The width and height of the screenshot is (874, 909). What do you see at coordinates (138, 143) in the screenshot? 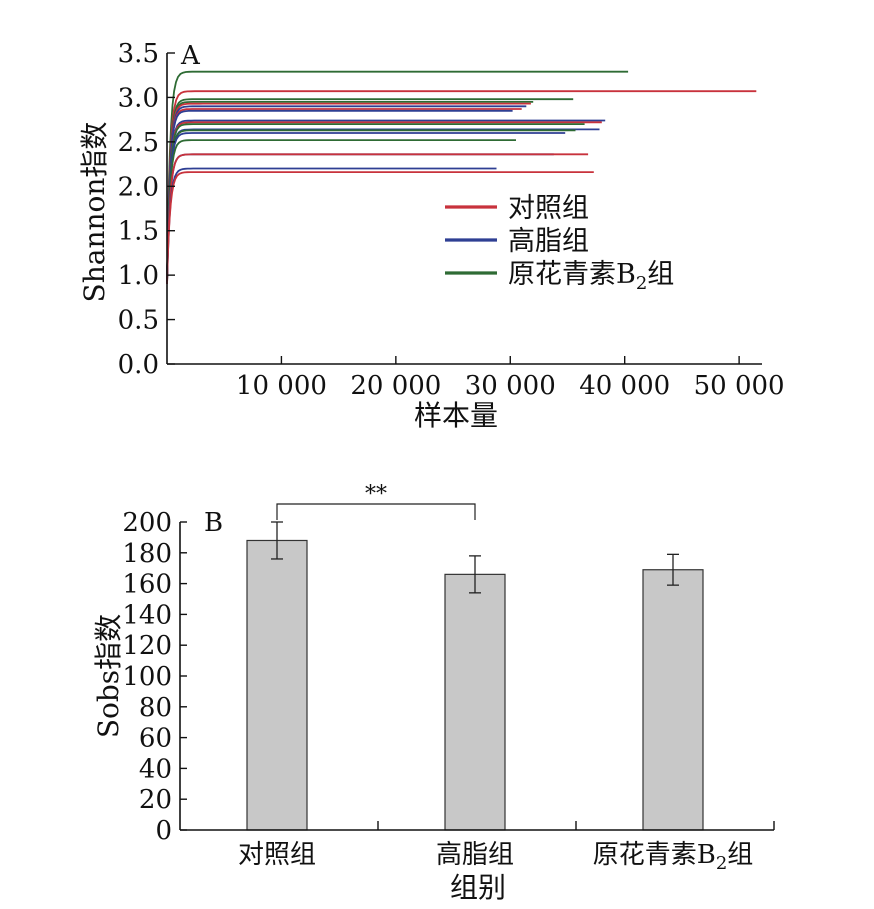
I see `chart-a-ytick-label-5: 2.5` at bounding box center [138, 143].